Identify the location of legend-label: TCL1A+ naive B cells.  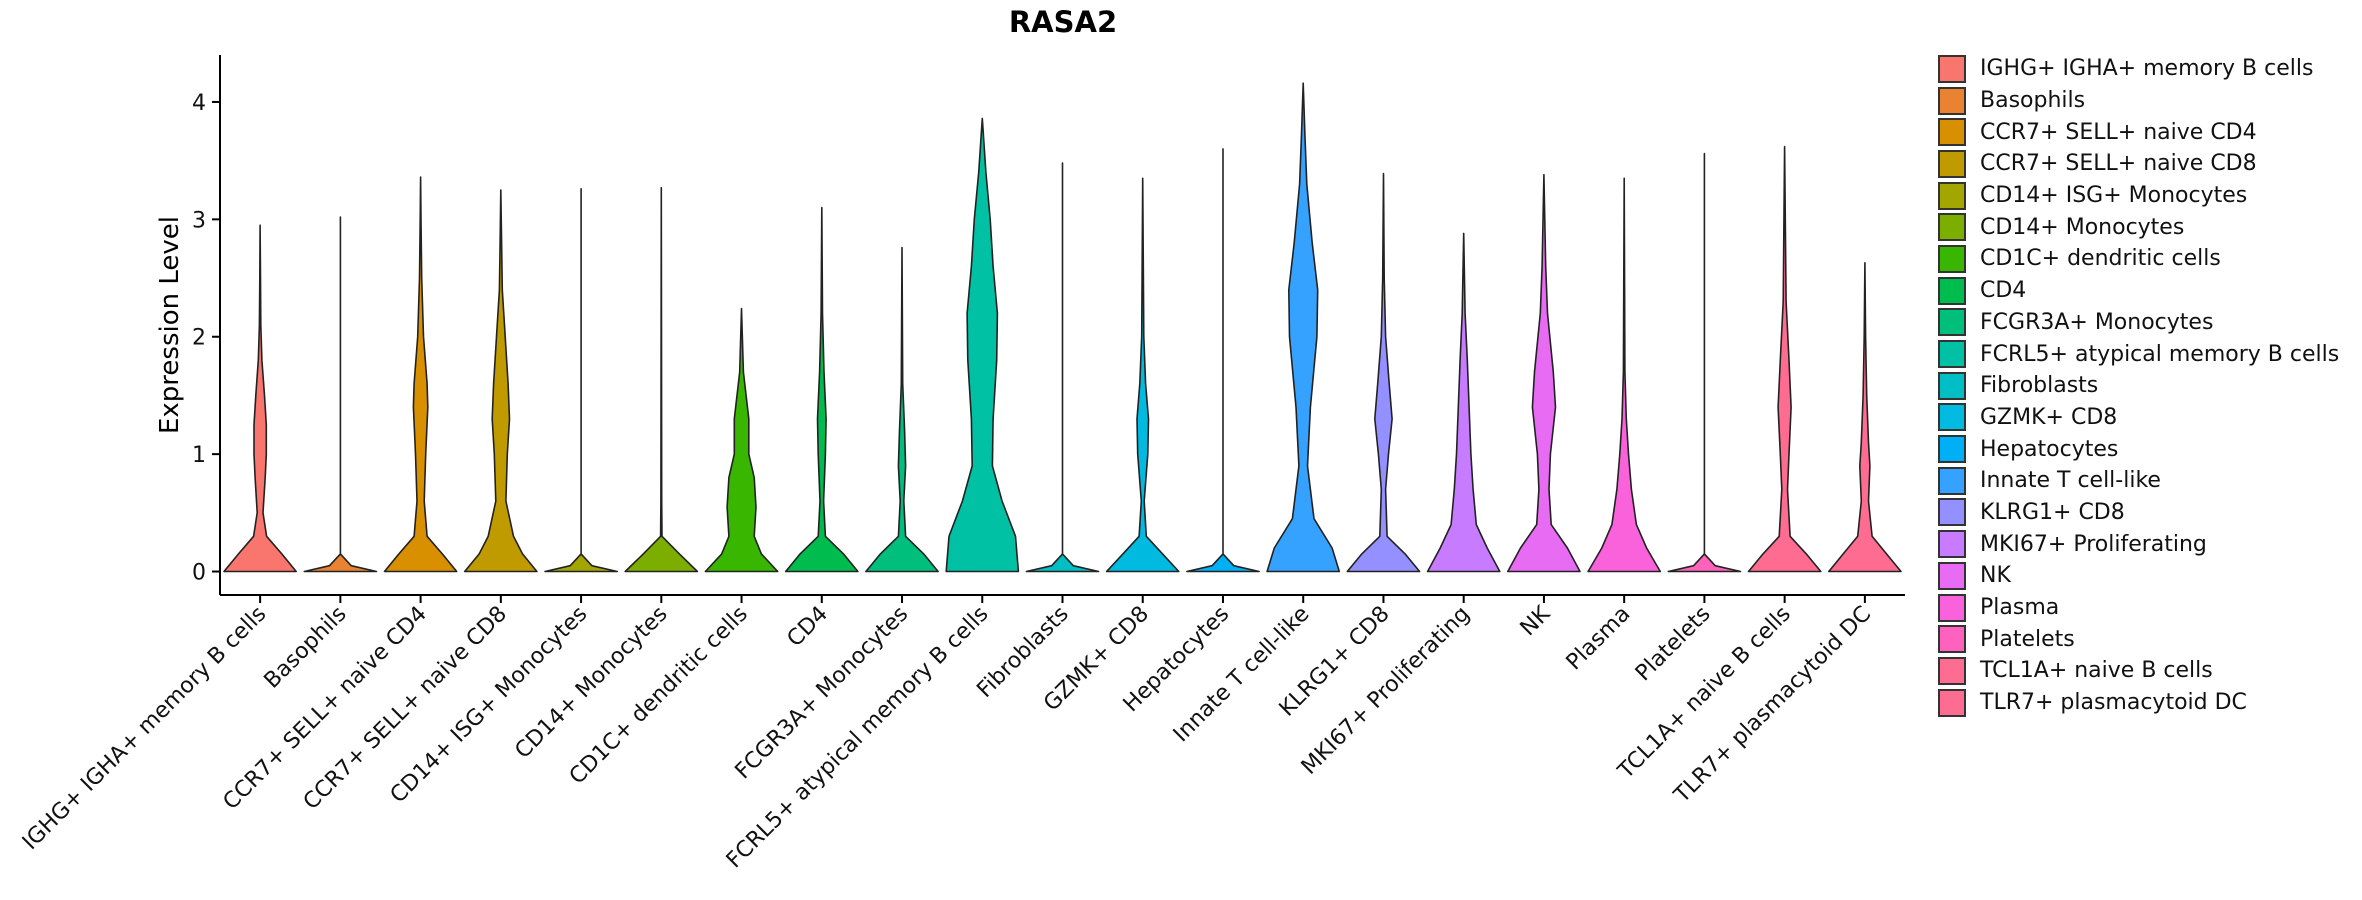
(2096, 671).